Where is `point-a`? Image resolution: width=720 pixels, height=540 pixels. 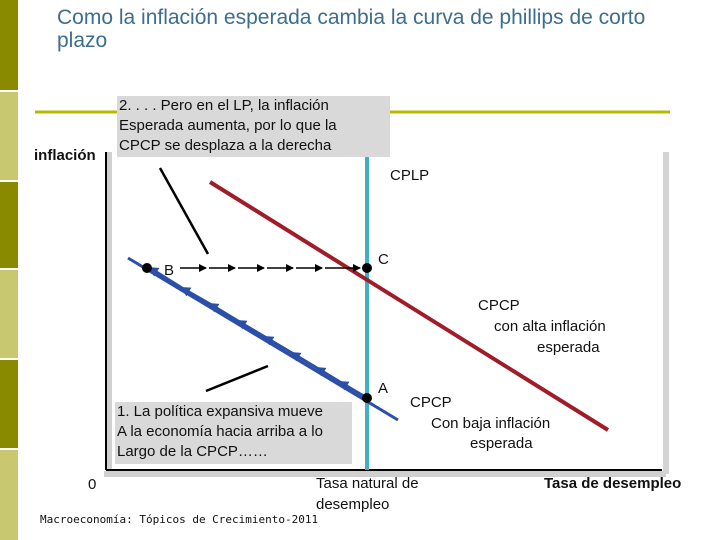
point-a is located at coordinates (367, 398).